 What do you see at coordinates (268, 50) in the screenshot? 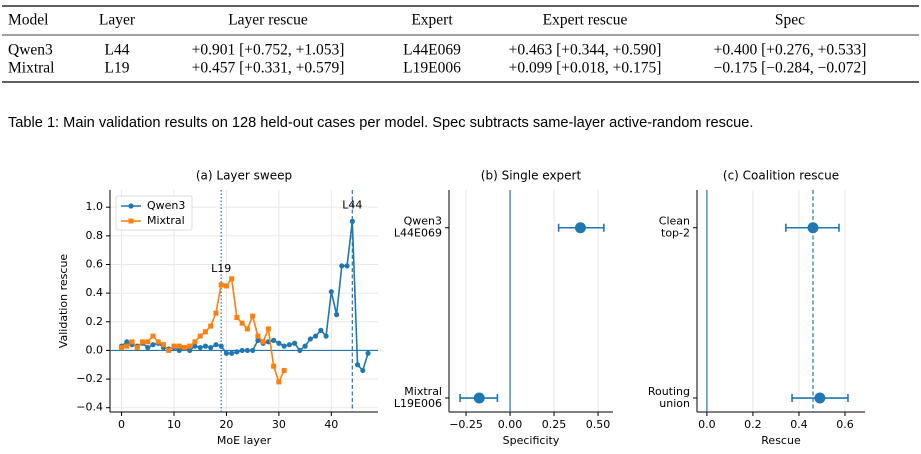
I see `table-cell: +0.901 [+0.752, +1.053]` at bounding box center [268, 50].